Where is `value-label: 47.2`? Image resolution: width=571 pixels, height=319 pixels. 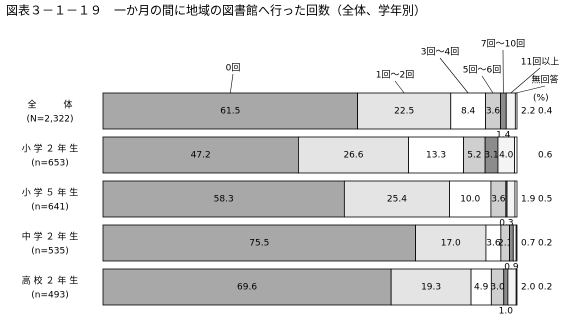
value-label: 47.2 is located at coordinates (201, 156).